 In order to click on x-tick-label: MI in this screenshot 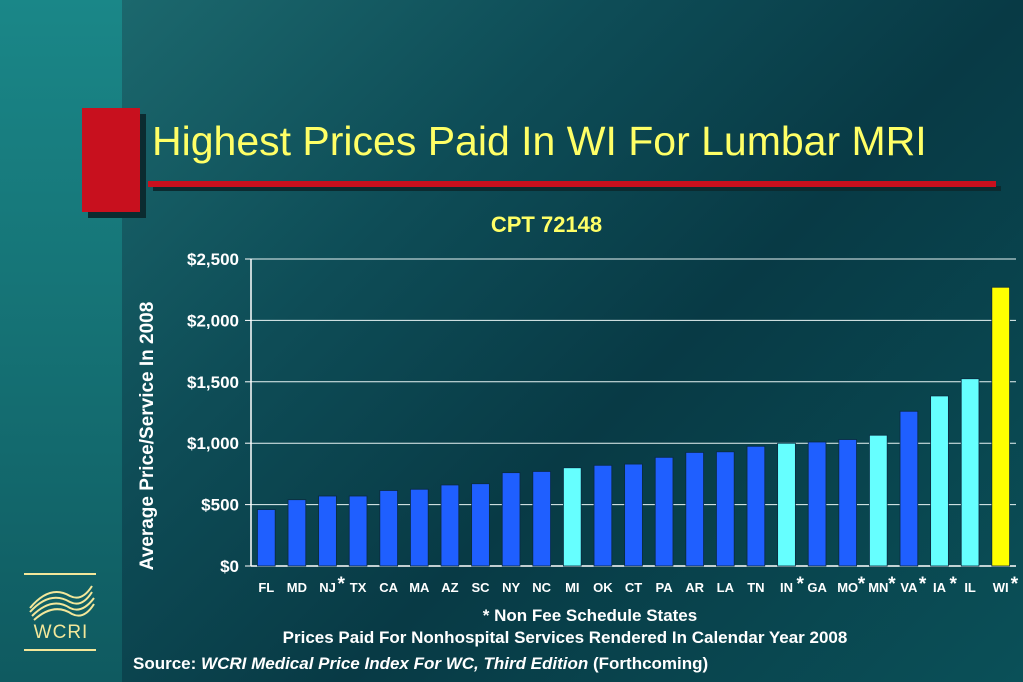, I will do `click(572, 587)`.